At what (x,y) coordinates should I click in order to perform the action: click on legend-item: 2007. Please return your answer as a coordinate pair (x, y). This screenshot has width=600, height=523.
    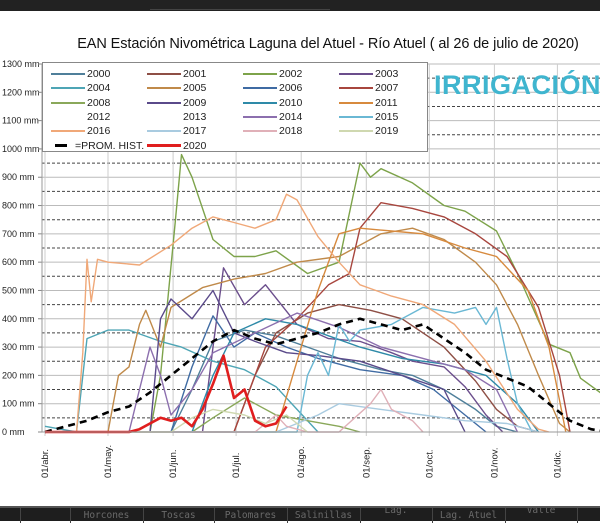
    Looking at the image, I should click on (368, 88).